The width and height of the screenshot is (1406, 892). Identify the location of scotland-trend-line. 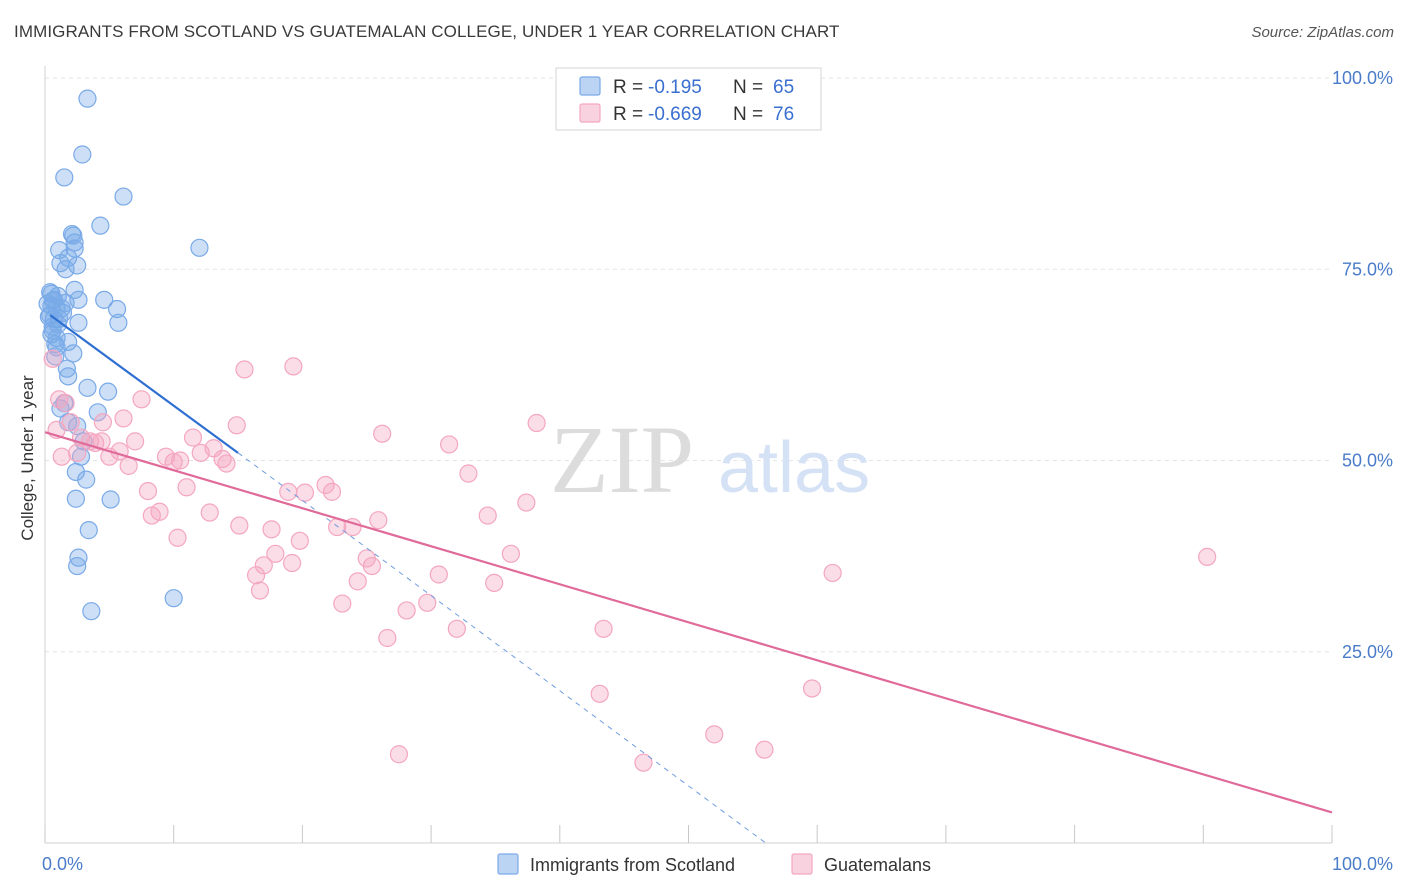
(144, 384).